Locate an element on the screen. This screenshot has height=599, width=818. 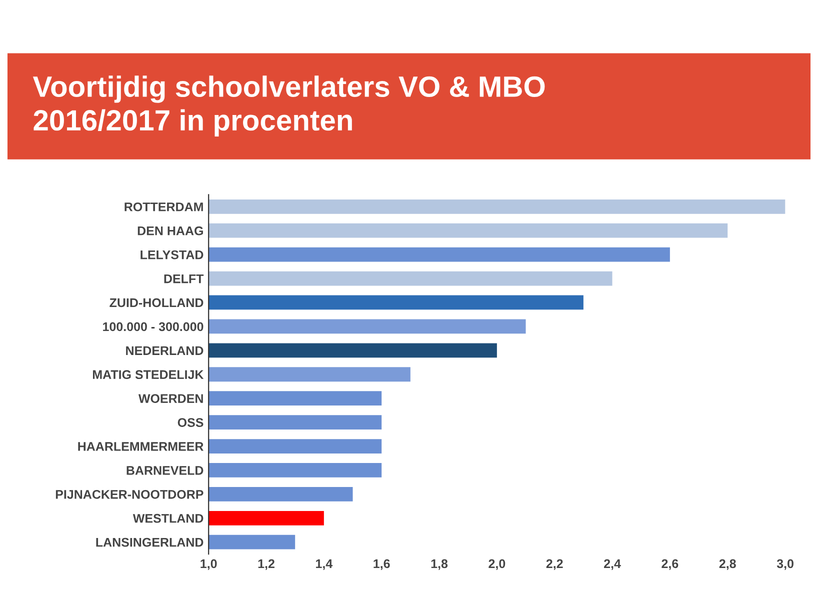
x-tick-label: 3,0 is located at coordinates (785, 564).